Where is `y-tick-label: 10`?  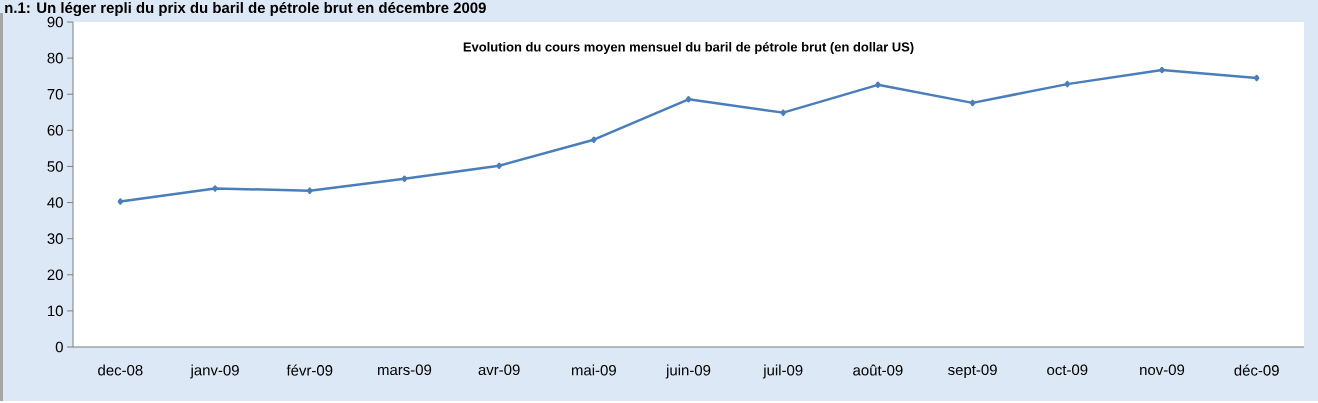 y-tick-label: 10 is located at coordinates (55, 311).